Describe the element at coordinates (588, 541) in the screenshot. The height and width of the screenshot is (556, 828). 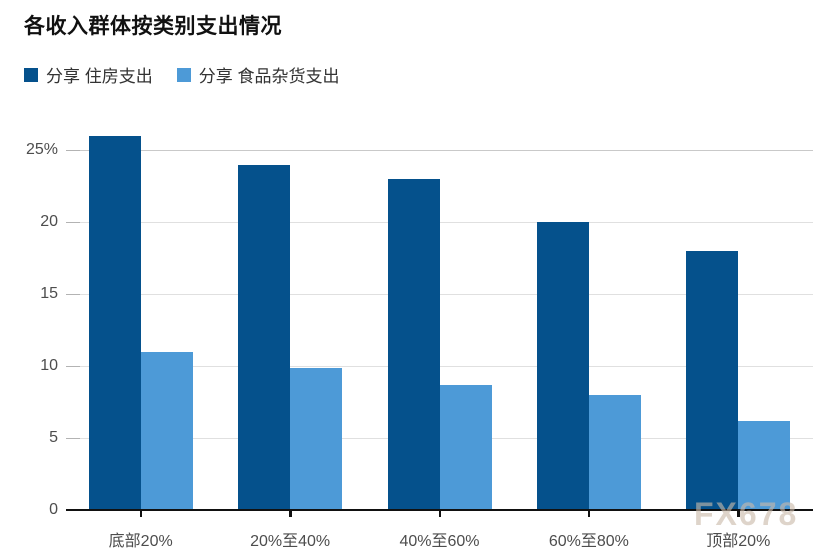
I see `x-axis-category-label: 60%至80%` at that location.